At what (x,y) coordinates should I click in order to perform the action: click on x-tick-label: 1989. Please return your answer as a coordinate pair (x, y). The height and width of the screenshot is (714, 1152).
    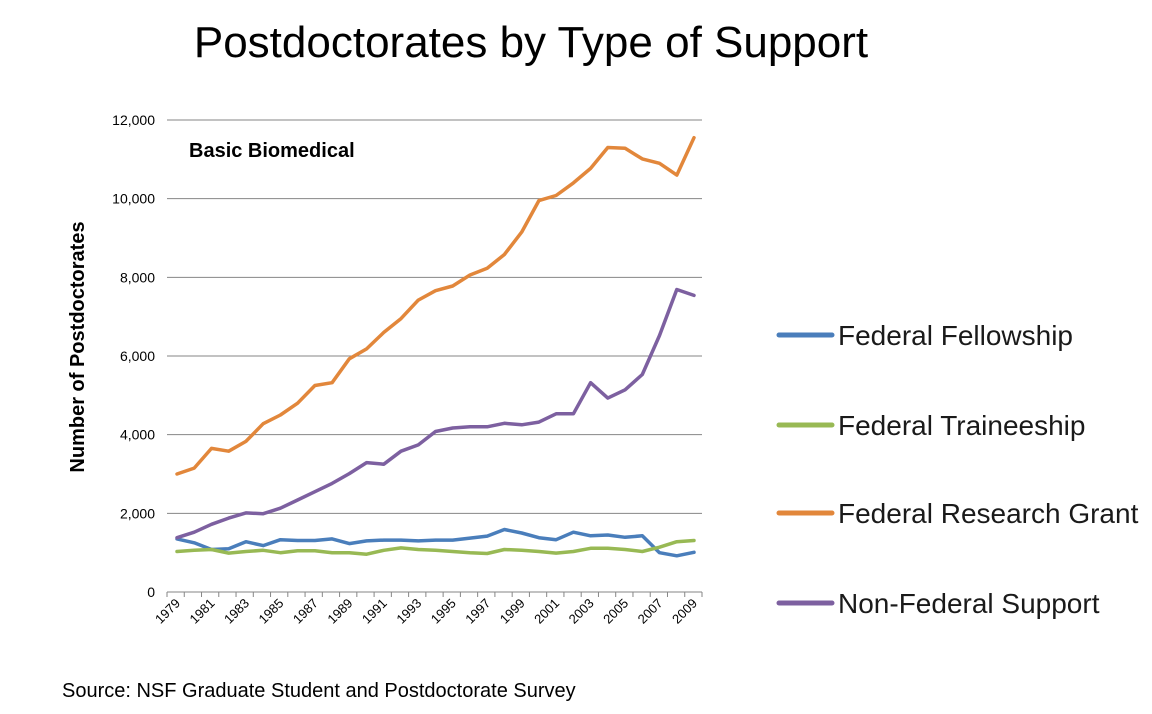
    Looking at the image, I should click on (339, 611).